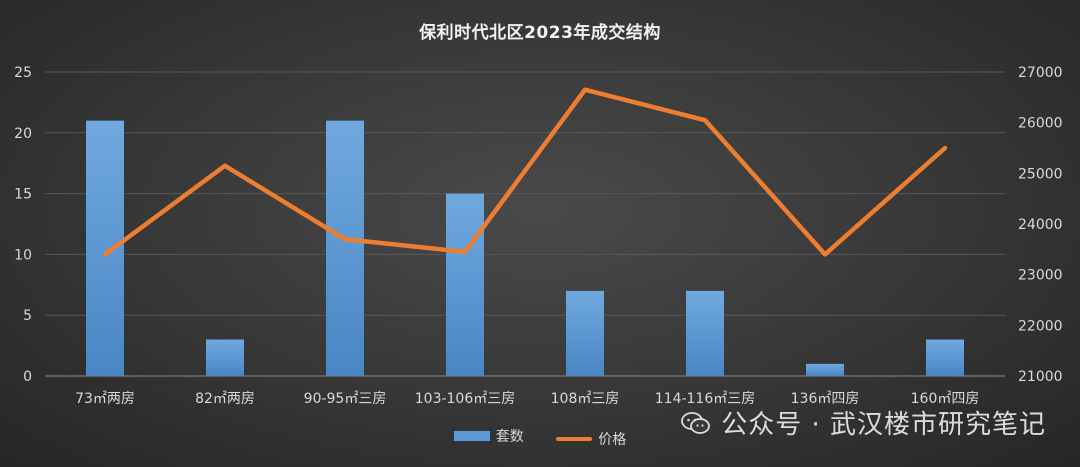 The width and height of the screenshot is (1080, 467). I want to click on legend-item-bar: 套数, so click(488, 436).